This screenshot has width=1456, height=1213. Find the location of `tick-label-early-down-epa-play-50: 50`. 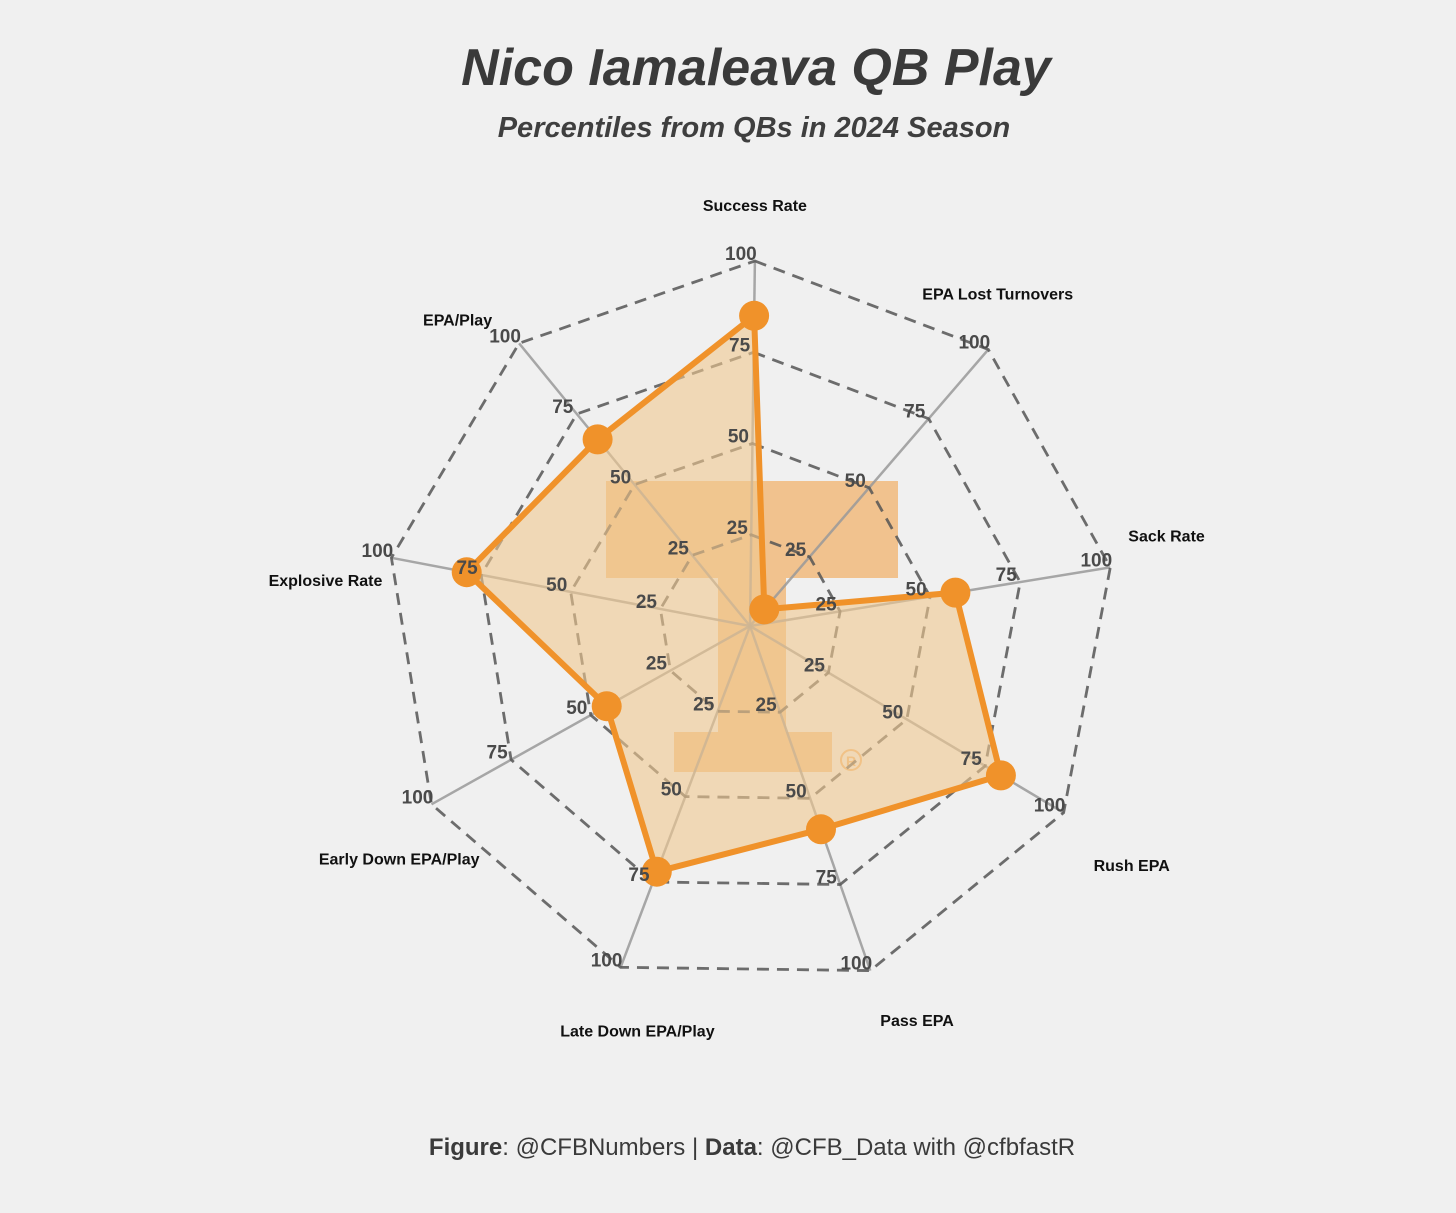

tick-label-early-down-epa-play-50: 50 is located at coordinates (576, 708).